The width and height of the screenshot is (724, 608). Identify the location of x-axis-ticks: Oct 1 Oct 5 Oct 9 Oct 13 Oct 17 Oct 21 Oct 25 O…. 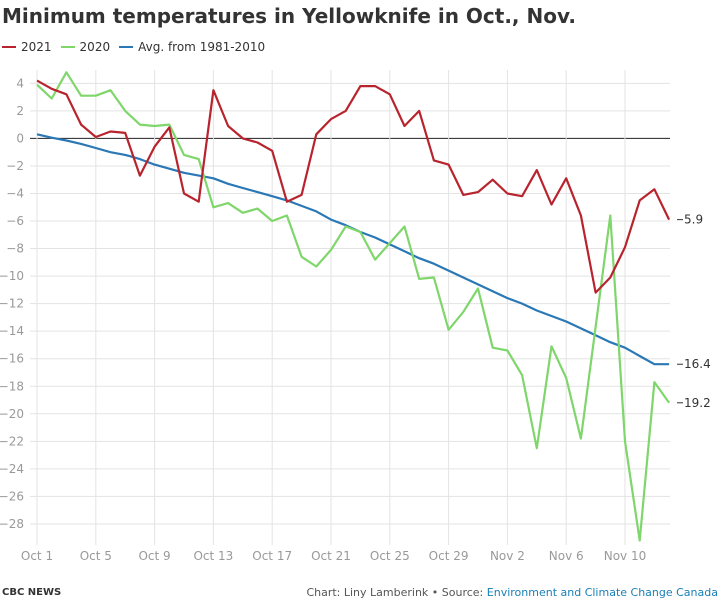
(333, 556).